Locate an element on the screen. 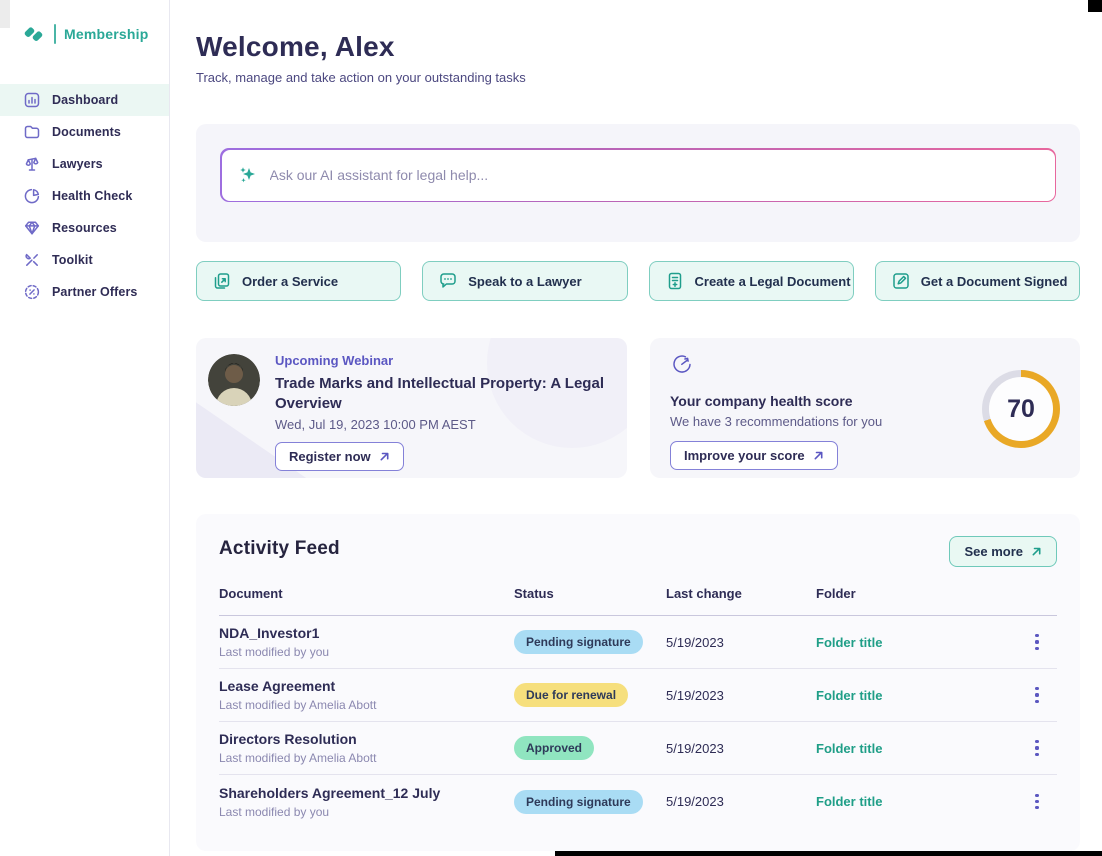 The image size is (1102, 856). gauge-icon is located at coordinates (682, 364).